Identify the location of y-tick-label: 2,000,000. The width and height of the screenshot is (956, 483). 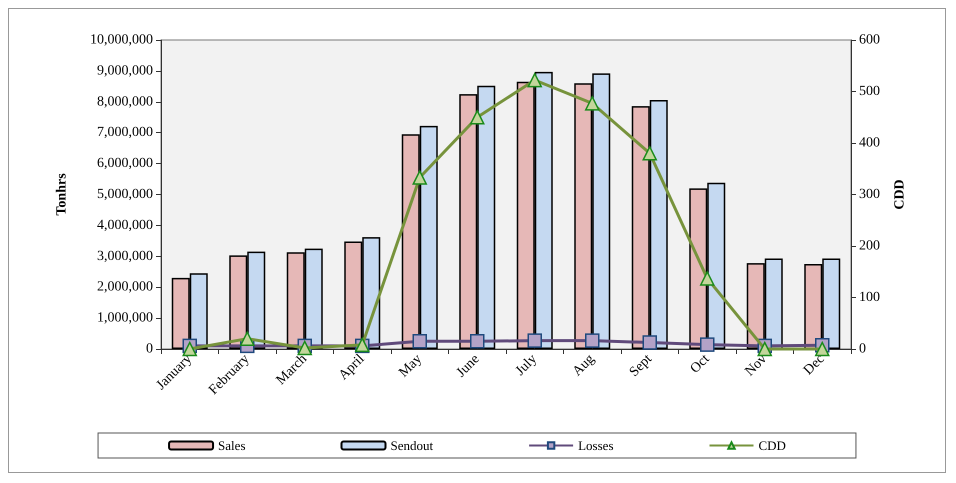
(125, 287).